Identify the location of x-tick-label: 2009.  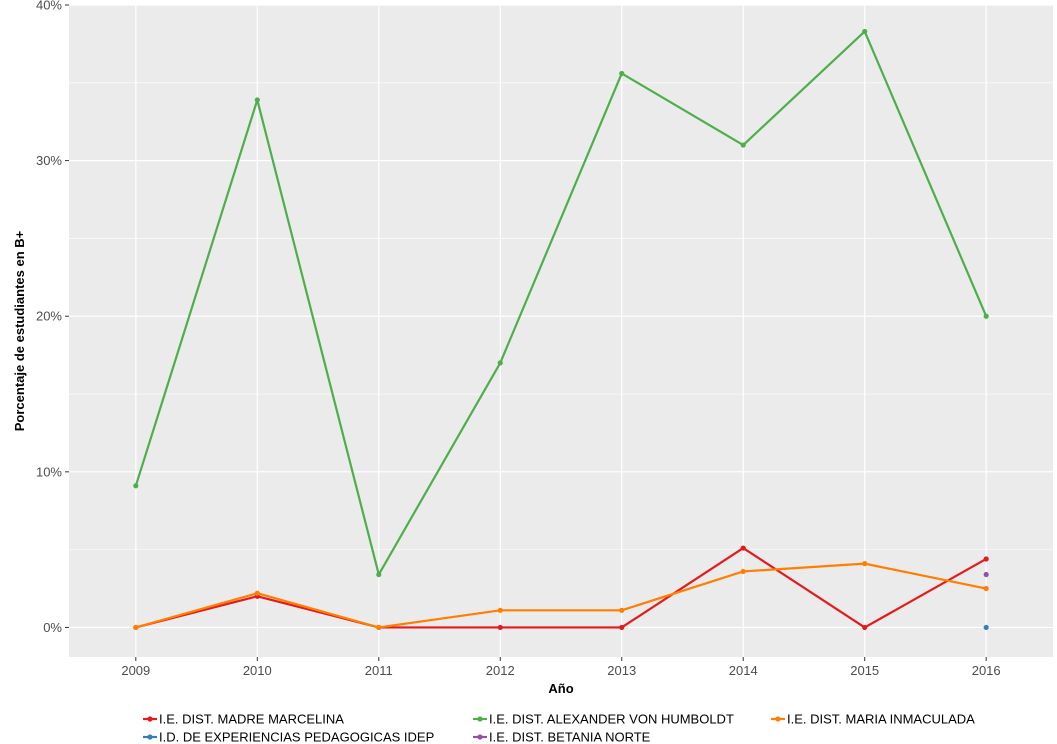
(135, 670).